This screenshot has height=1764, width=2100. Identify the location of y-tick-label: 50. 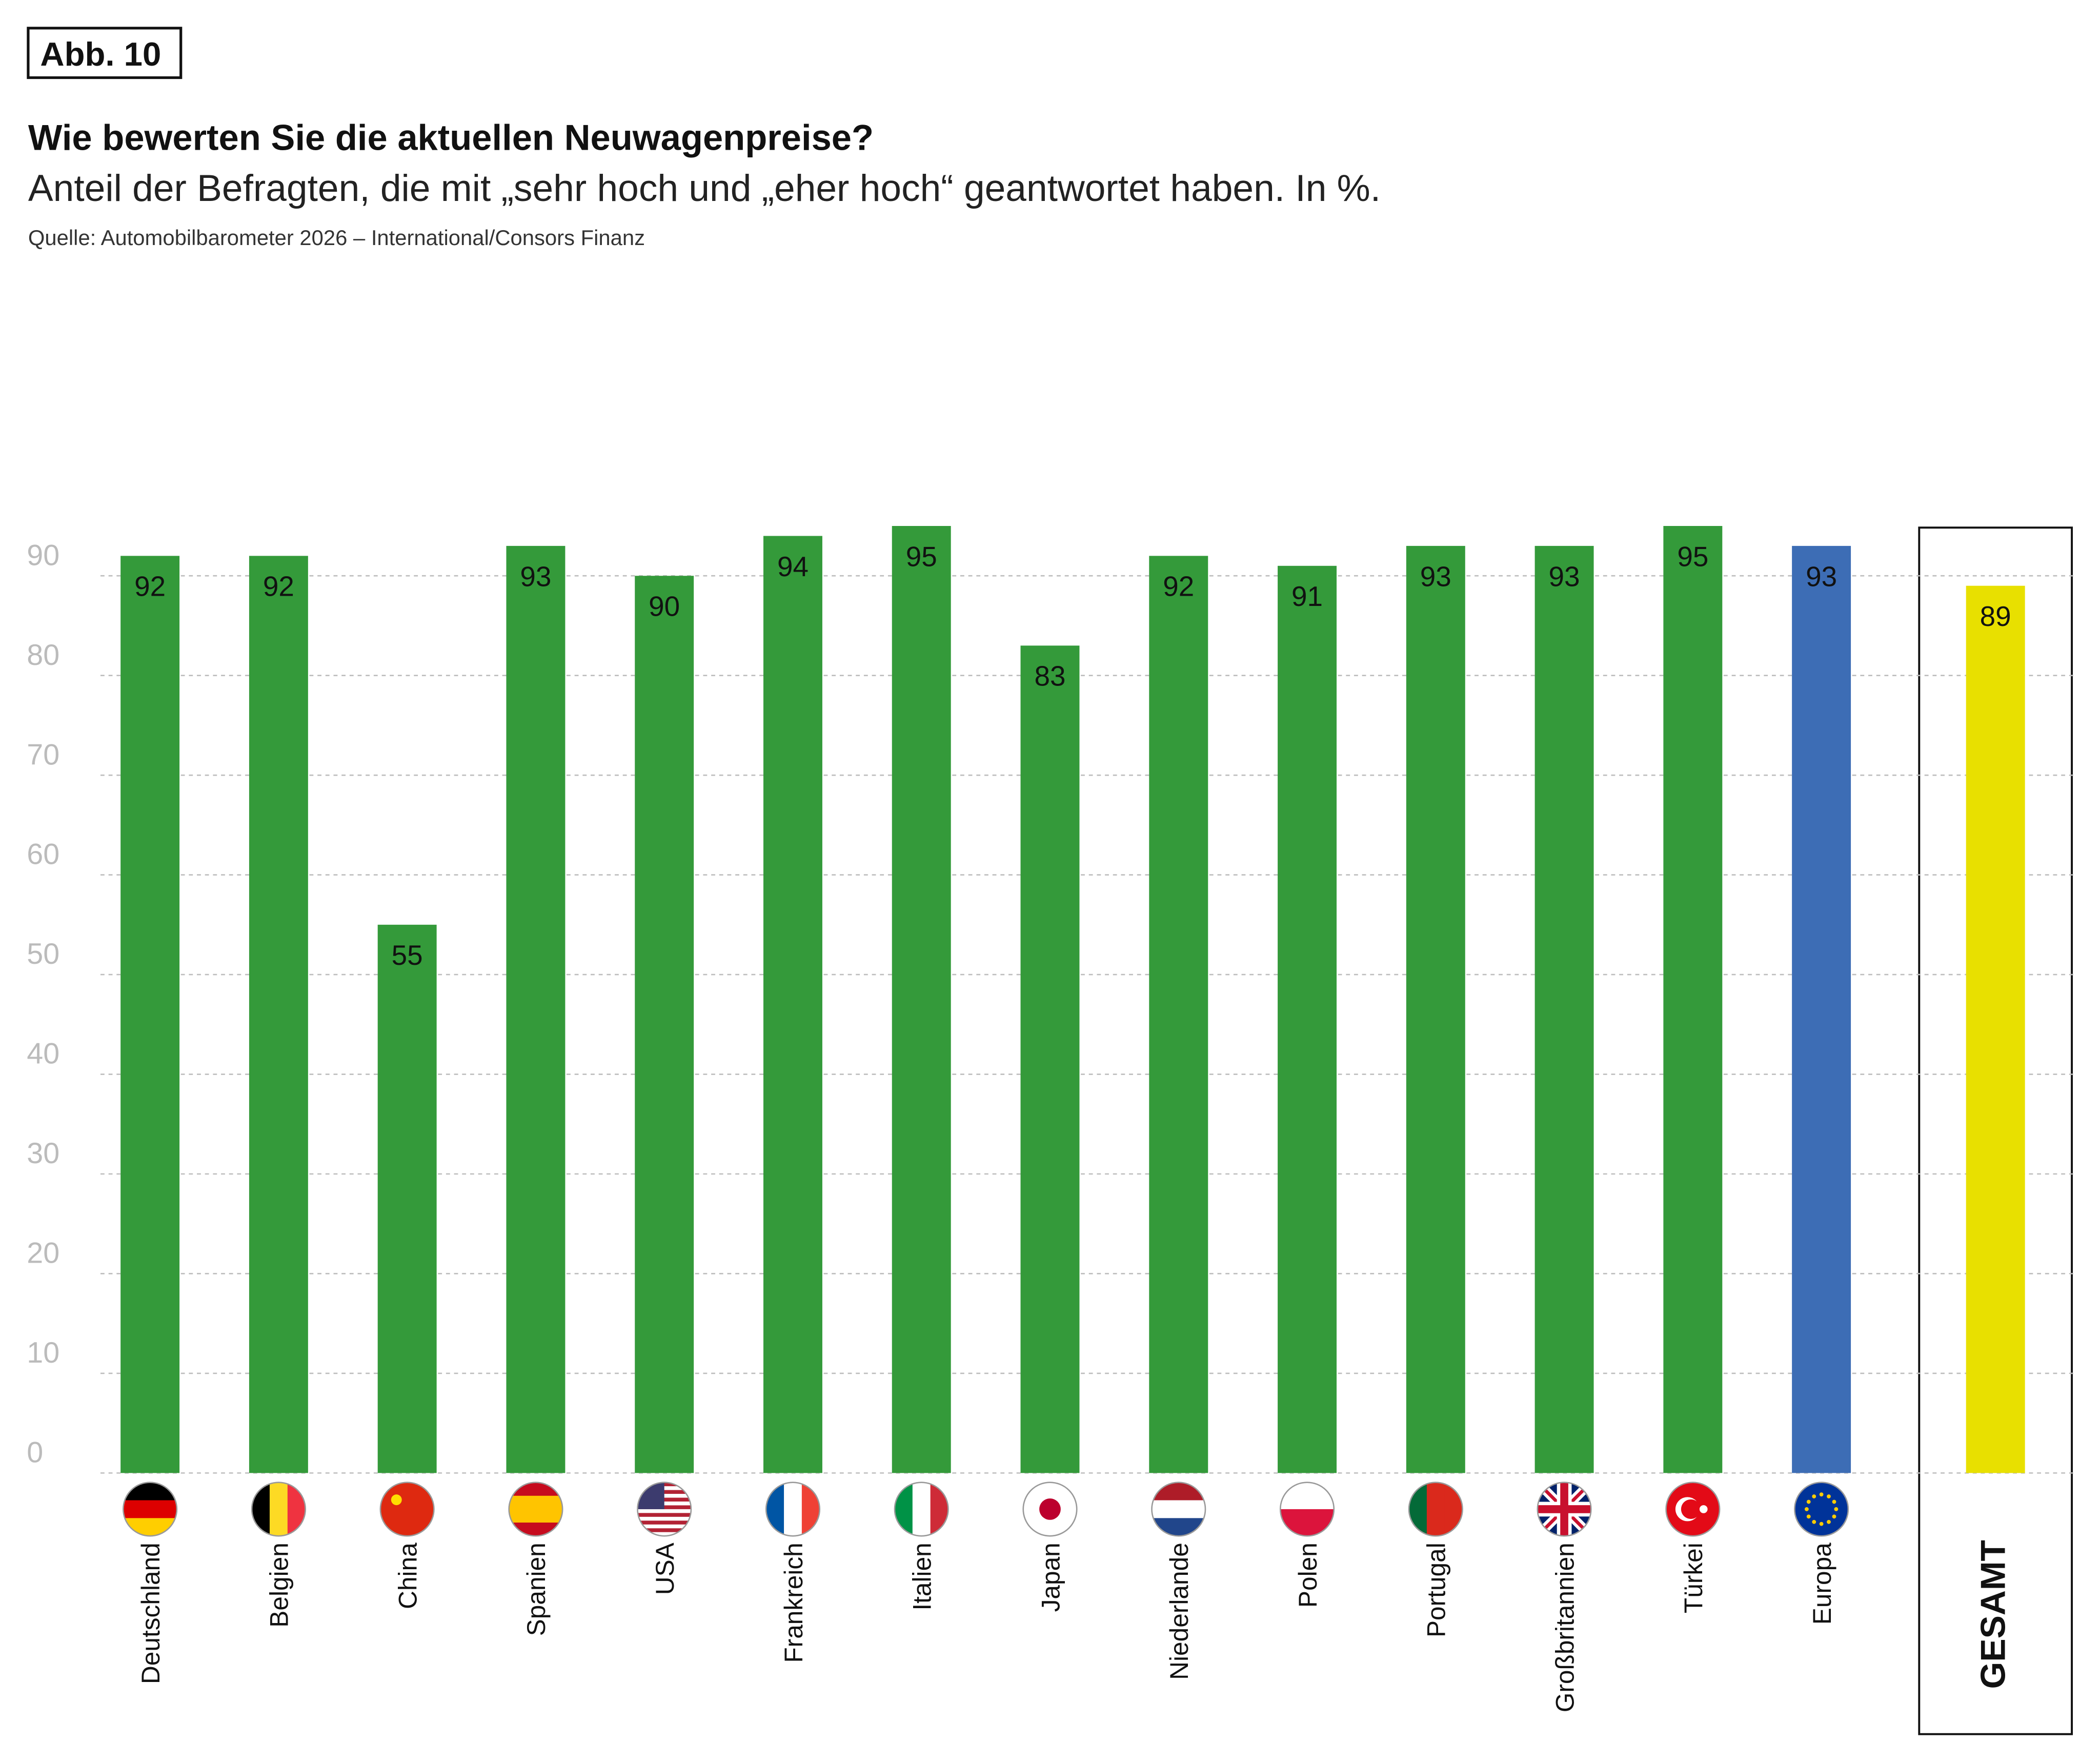
(43, 954).